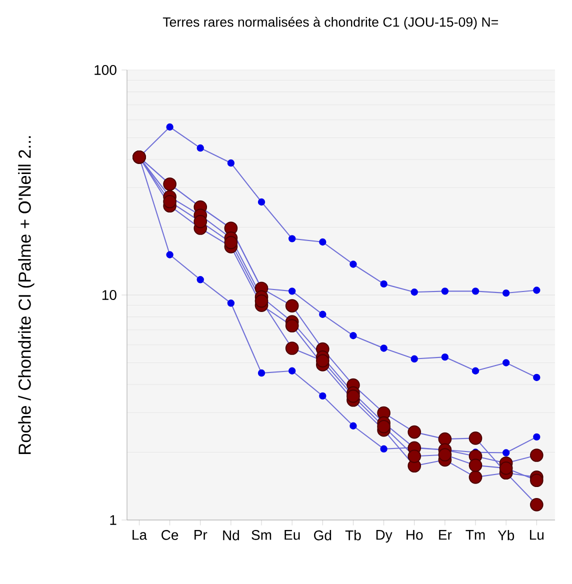 This screenshot has width=572, height=584. Describe the element at coordinates (201, 535) in the screenshot. I see `x-tick-label: Pr` at that location.